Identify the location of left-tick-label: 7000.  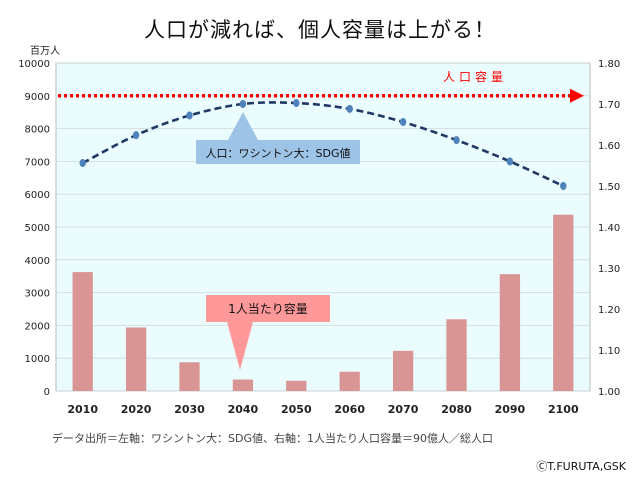
(37, 162).